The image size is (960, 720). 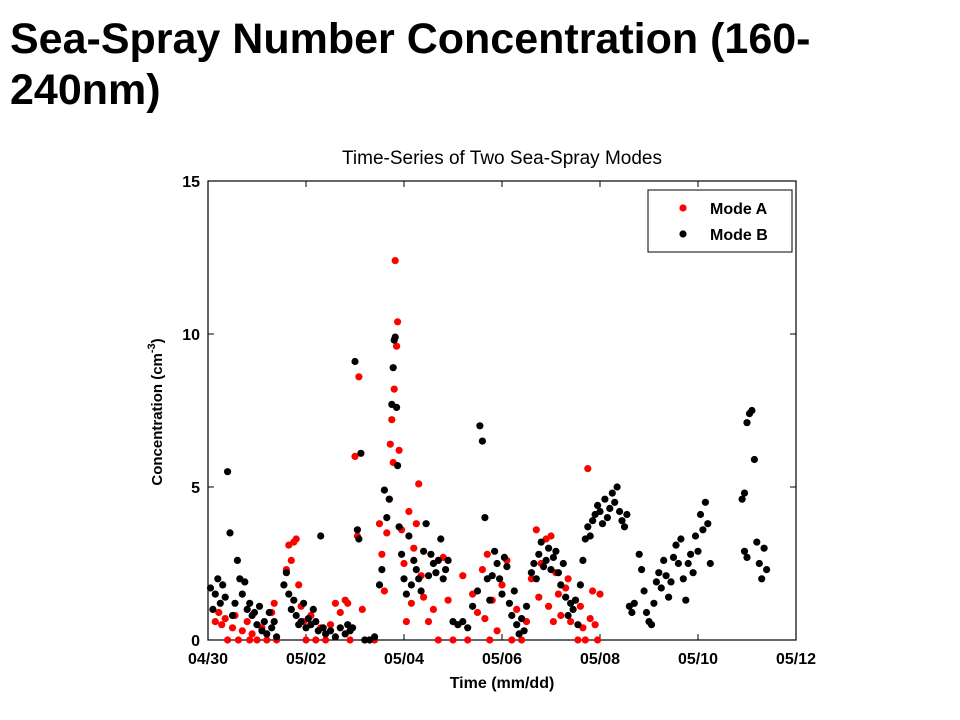 What do you see at coordinates (698, 659) in the screenshot?
I see `x-tick-label: 05/10` at bounding box center [698, 659].